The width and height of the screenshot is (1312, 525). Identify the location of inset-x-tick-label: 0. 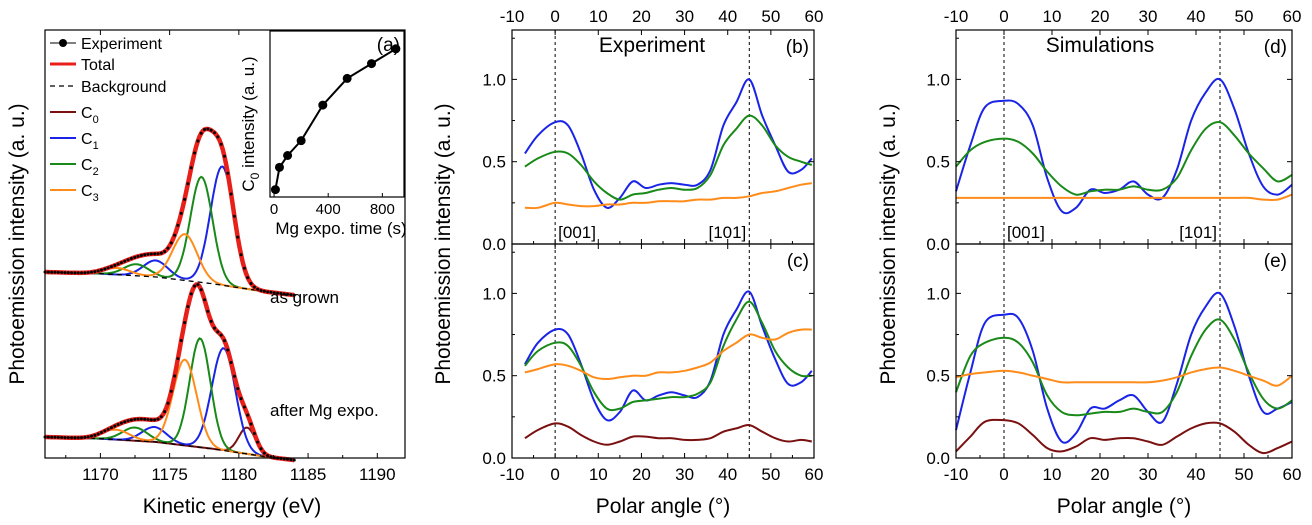
(274, 209).